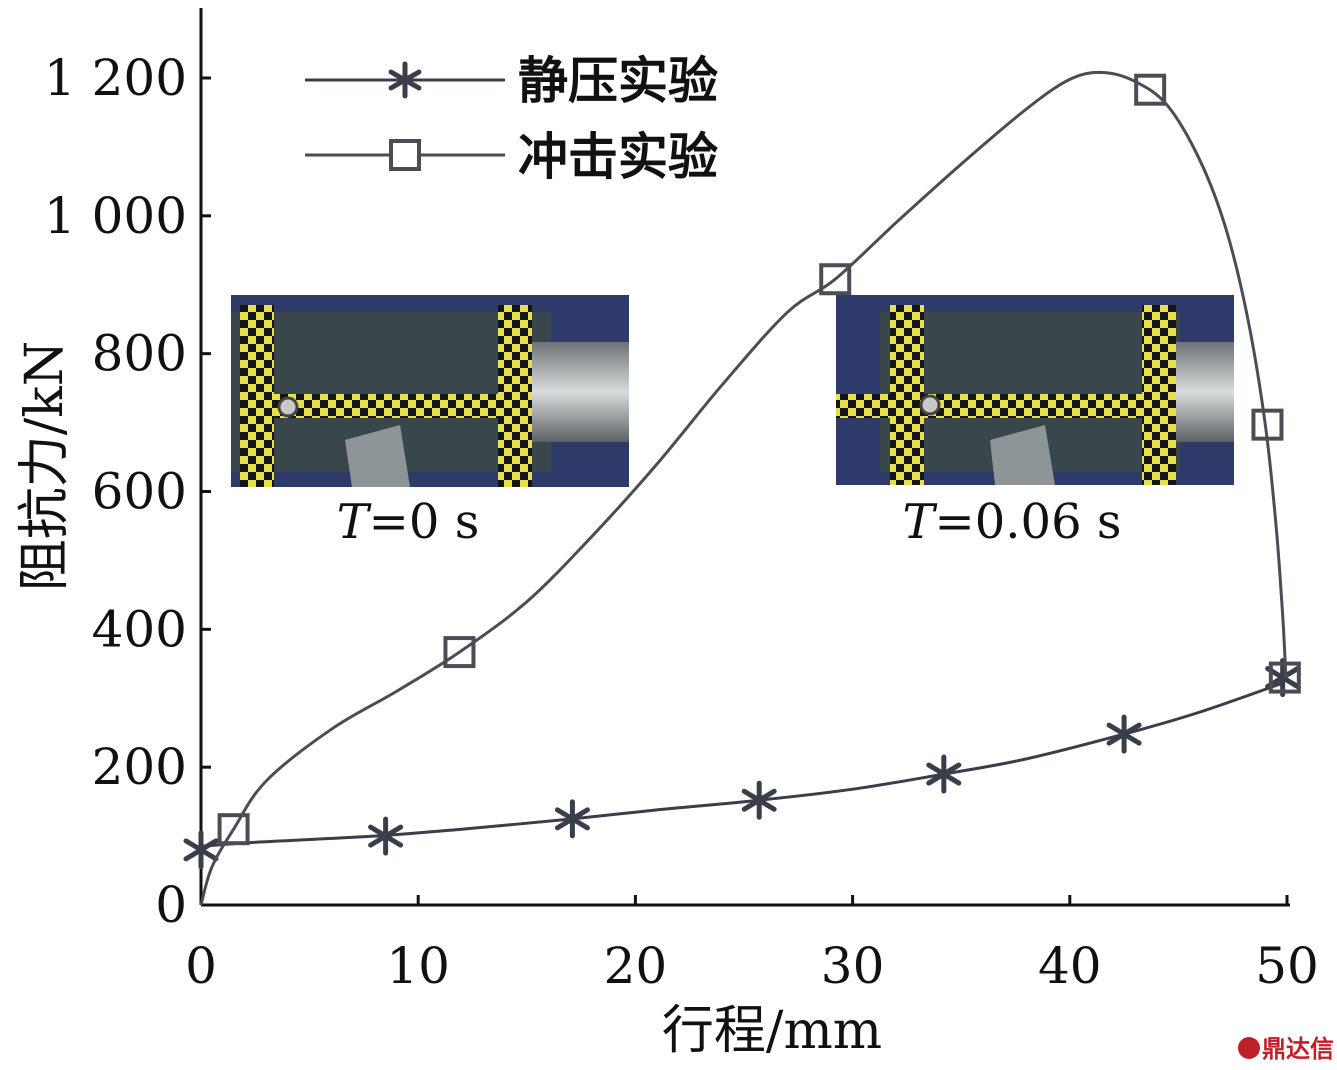 This screenshot has width=1337, height=1070. Describe the element at coordinates (1022, 455) in the screenshot. I see `photo-t006-cable` at that location.